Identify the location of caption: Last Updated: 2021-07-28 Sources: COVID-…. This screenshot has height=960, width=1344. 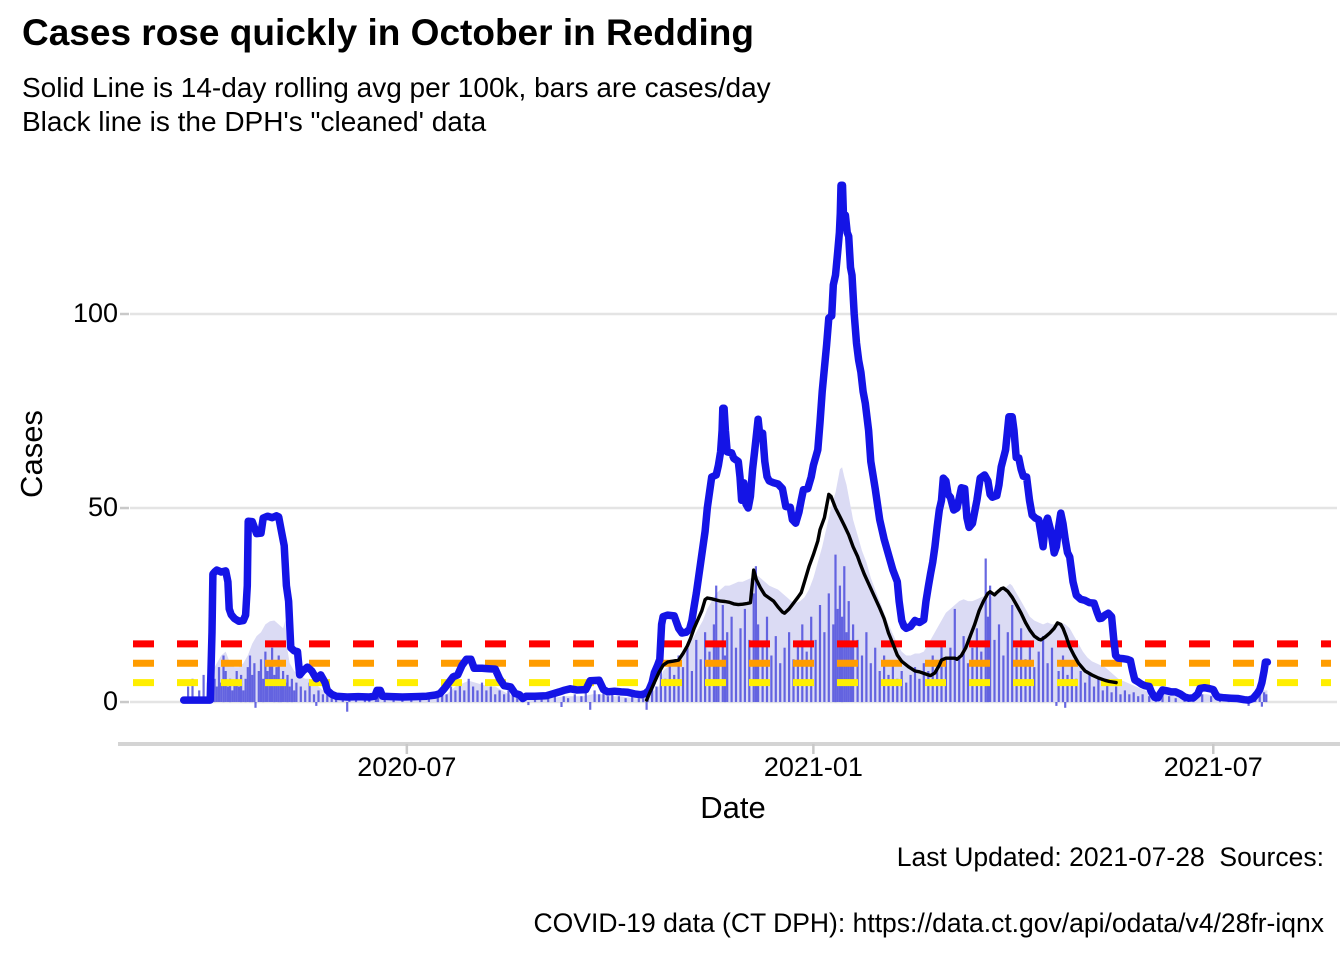
(929, 900).